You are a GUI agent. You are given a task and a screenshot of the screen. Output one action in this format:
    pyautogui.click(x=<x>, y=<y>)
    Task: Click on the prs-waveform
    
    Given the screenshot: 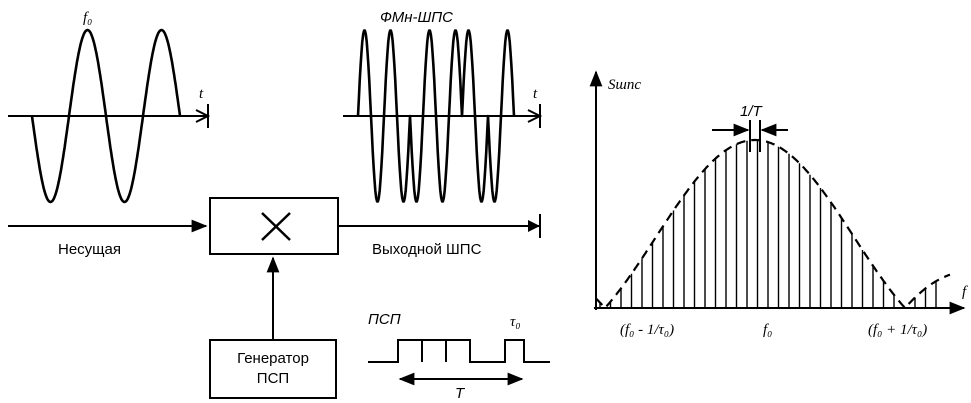 What is the action you would take?
    pyautogui.click(x=459, y=351)
    